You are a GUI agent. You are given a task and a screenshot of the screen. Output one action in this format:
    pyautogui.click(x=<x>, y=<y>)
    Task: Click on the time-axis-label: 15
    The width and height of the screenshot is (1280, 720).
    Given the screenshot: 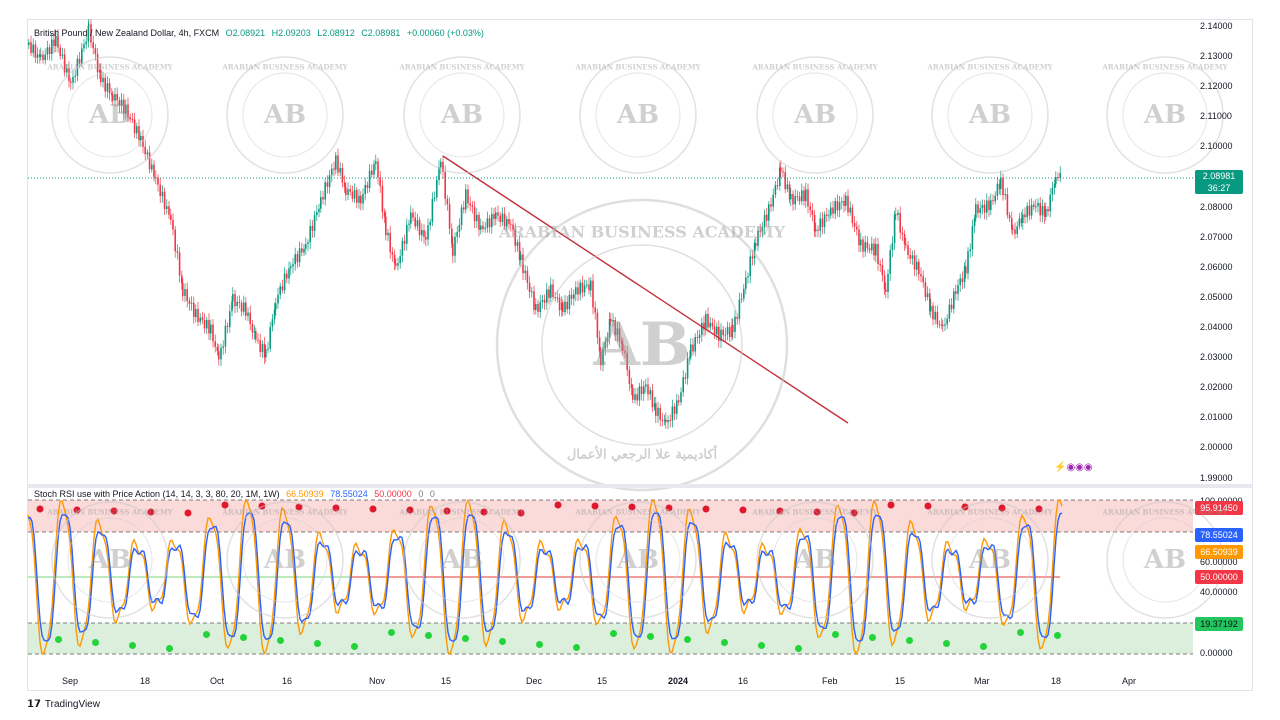 What is the action you would take?
    pyautogui.click(x=602, y=681)
    